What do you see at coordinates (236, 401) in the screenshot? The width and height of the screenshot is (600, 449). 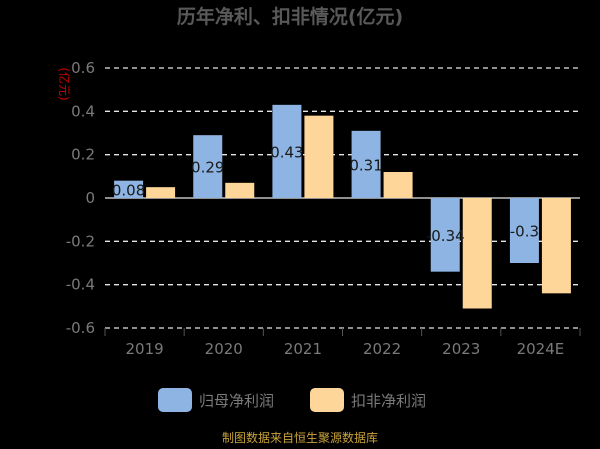 I see `legend-label: 归母净利润` at bounding box center [236, 401].